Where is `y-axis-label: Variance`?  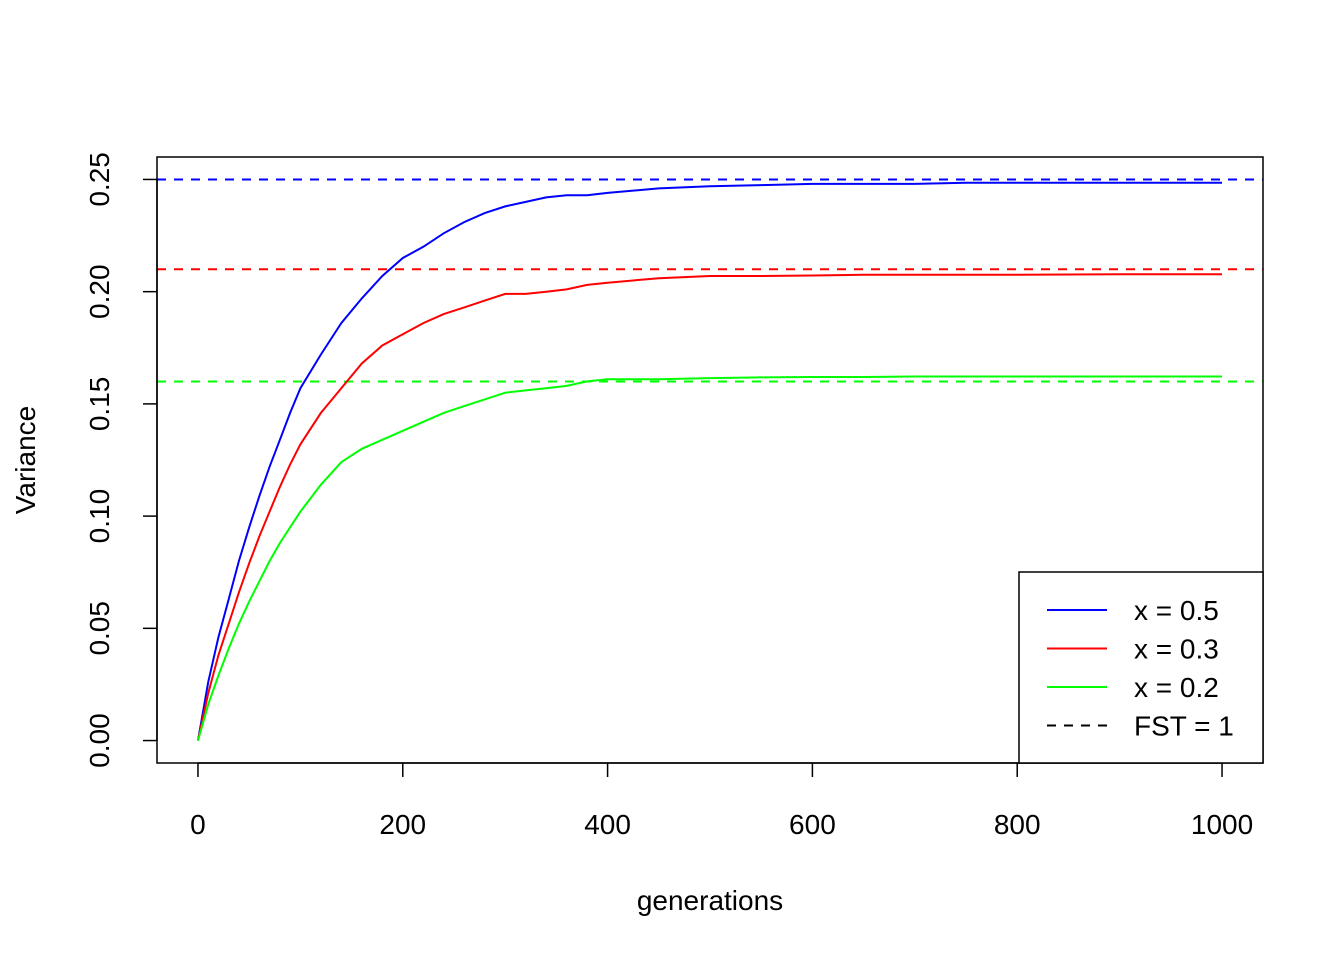 y-axis-label: Variance is located at coordinates (25, 460).